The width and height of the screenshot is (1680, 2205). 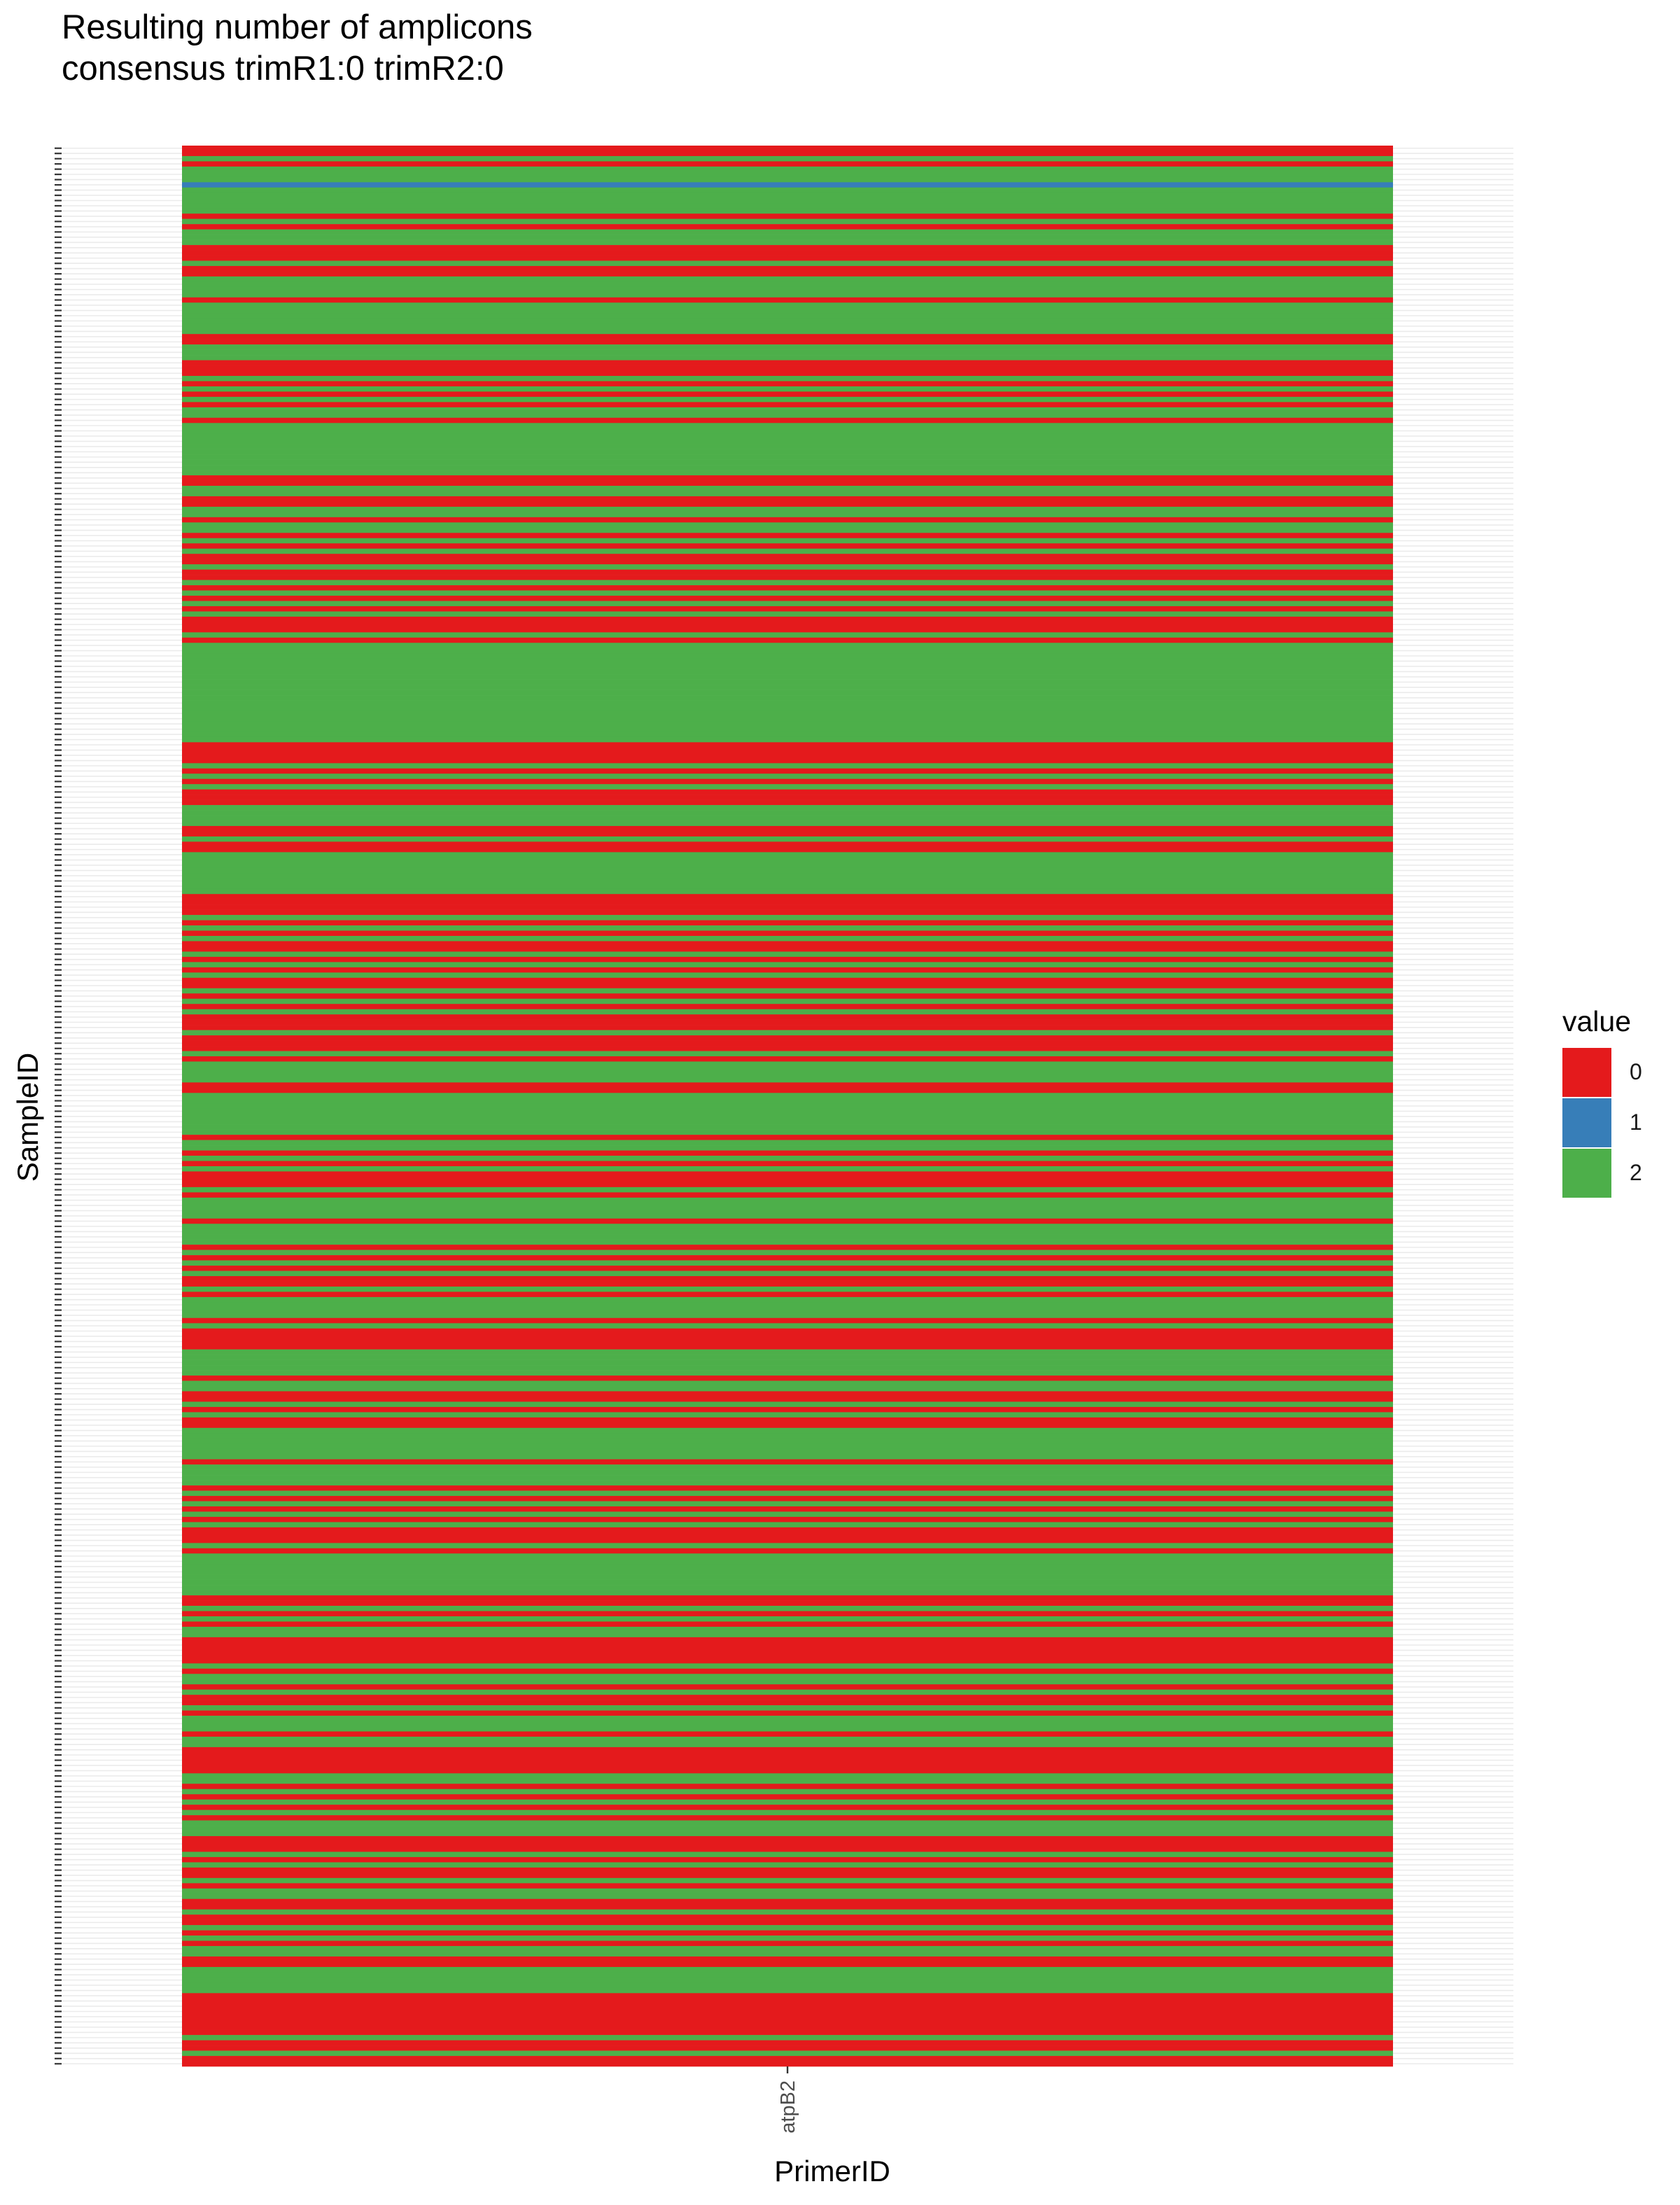 I want to click on x-axis-title: PrimerID, so click(x=832, y=2171).